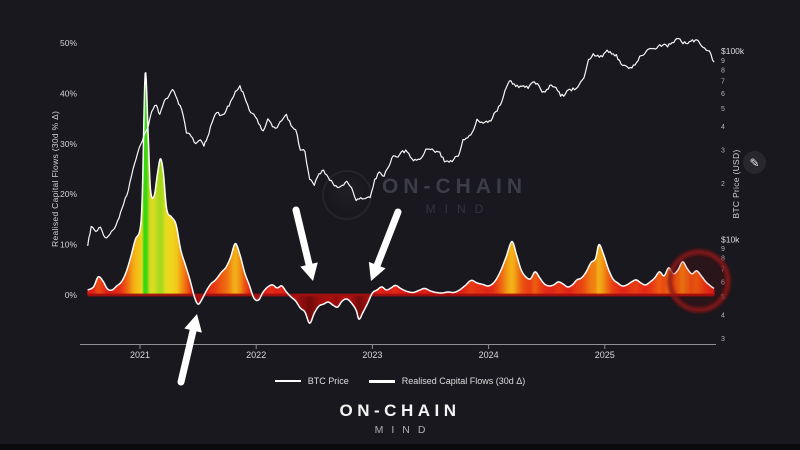 This screenshot has height=450, width=800. What do you see at coordinates (723, 94) in the screenshot?
I see `right-tick-label: 6` at bounding box center [723, 94].